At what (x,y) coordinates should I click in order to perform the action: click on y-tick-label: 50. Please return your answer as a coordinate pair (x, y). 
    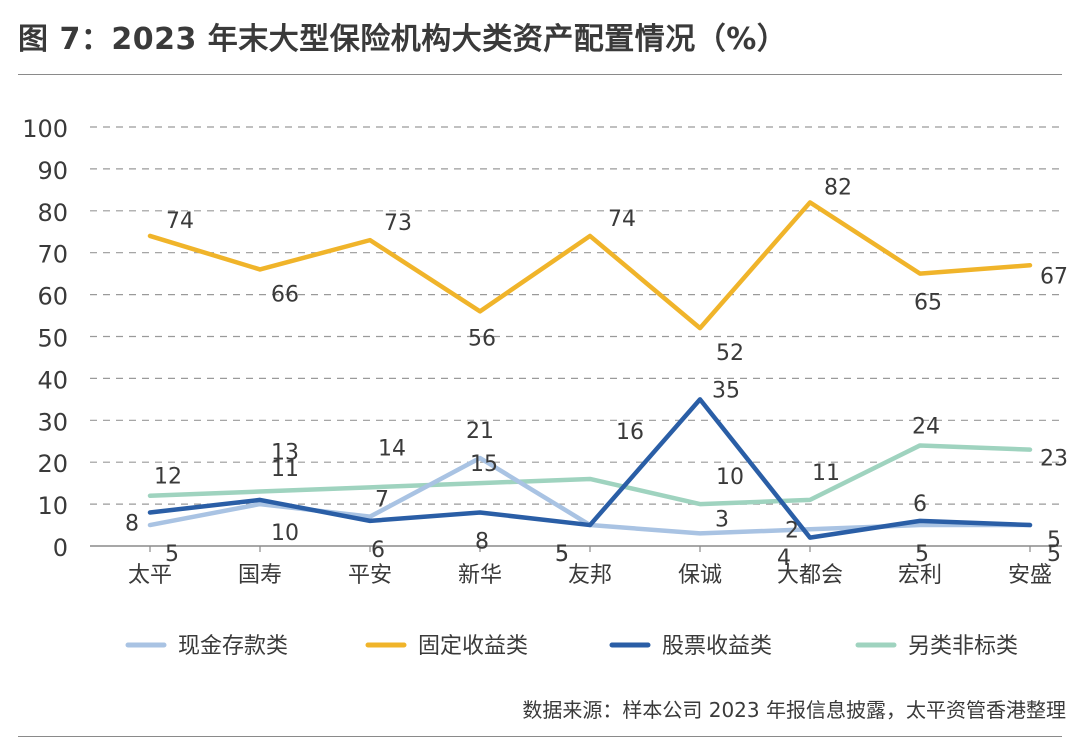
    Looking at the image, I should click on (52, 339).